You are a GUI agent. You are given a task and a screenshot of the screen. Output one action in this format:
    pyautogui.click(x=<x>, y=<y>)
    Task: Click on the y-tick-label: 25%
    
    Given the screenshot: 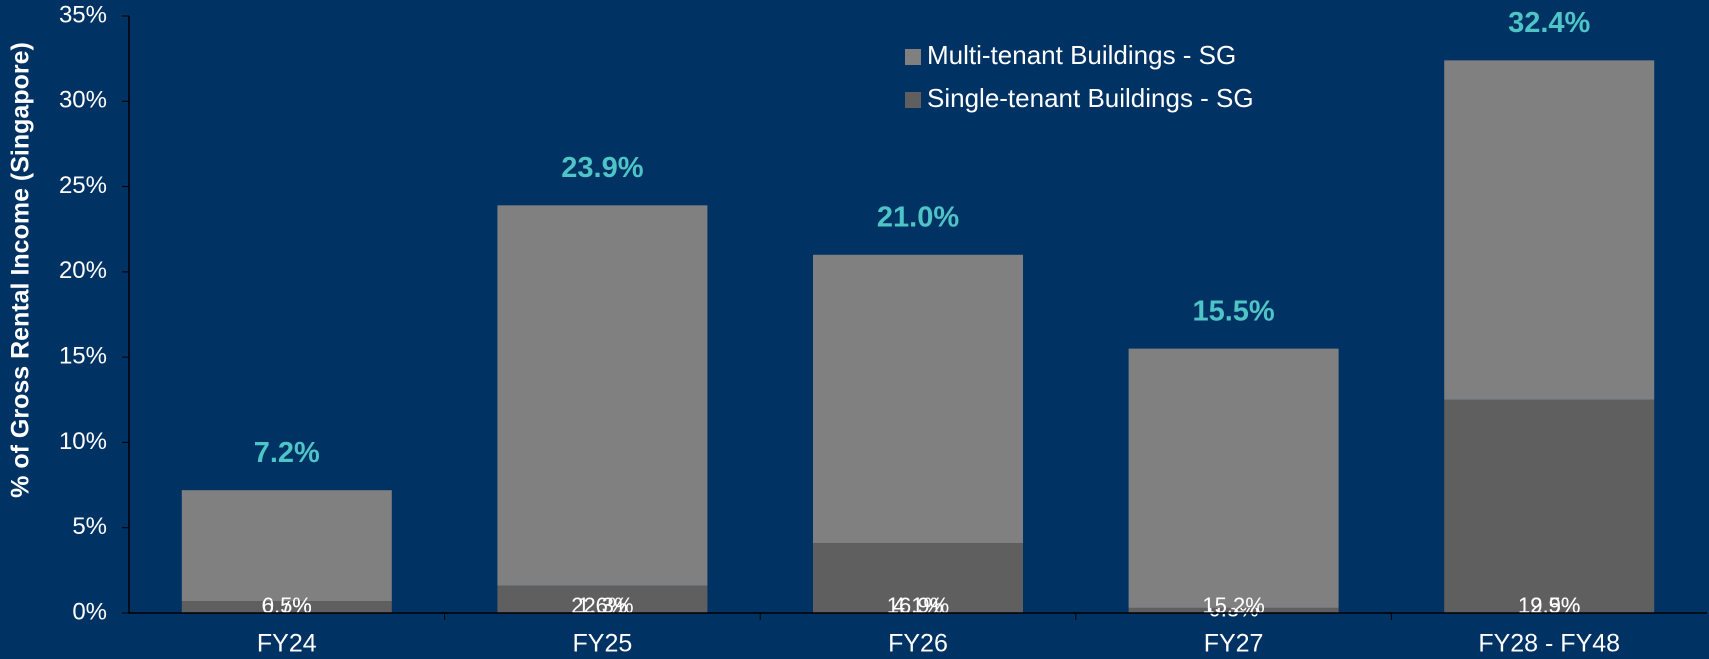 What is the action you would take?
    pyautogui.click(x=83, y=185)
    